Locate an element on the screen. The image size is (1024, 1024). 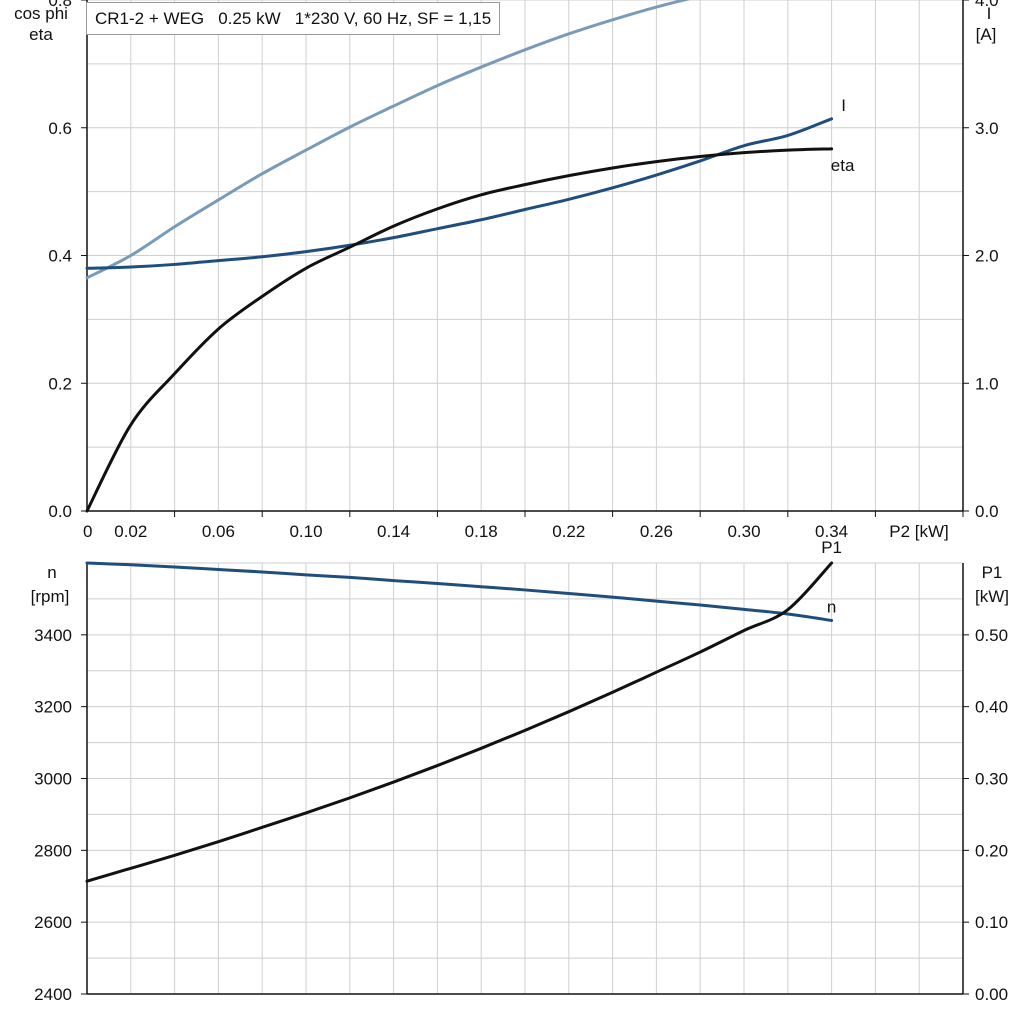
bottom-right-axis-label: P1 is located at coordinates (992, 572).